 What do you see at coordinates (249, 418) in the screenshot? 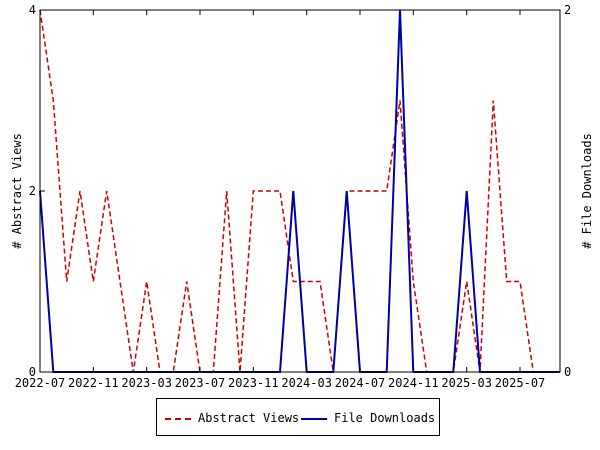
I see `legend-label: Abstract Views` at bounding box center [249, 418].